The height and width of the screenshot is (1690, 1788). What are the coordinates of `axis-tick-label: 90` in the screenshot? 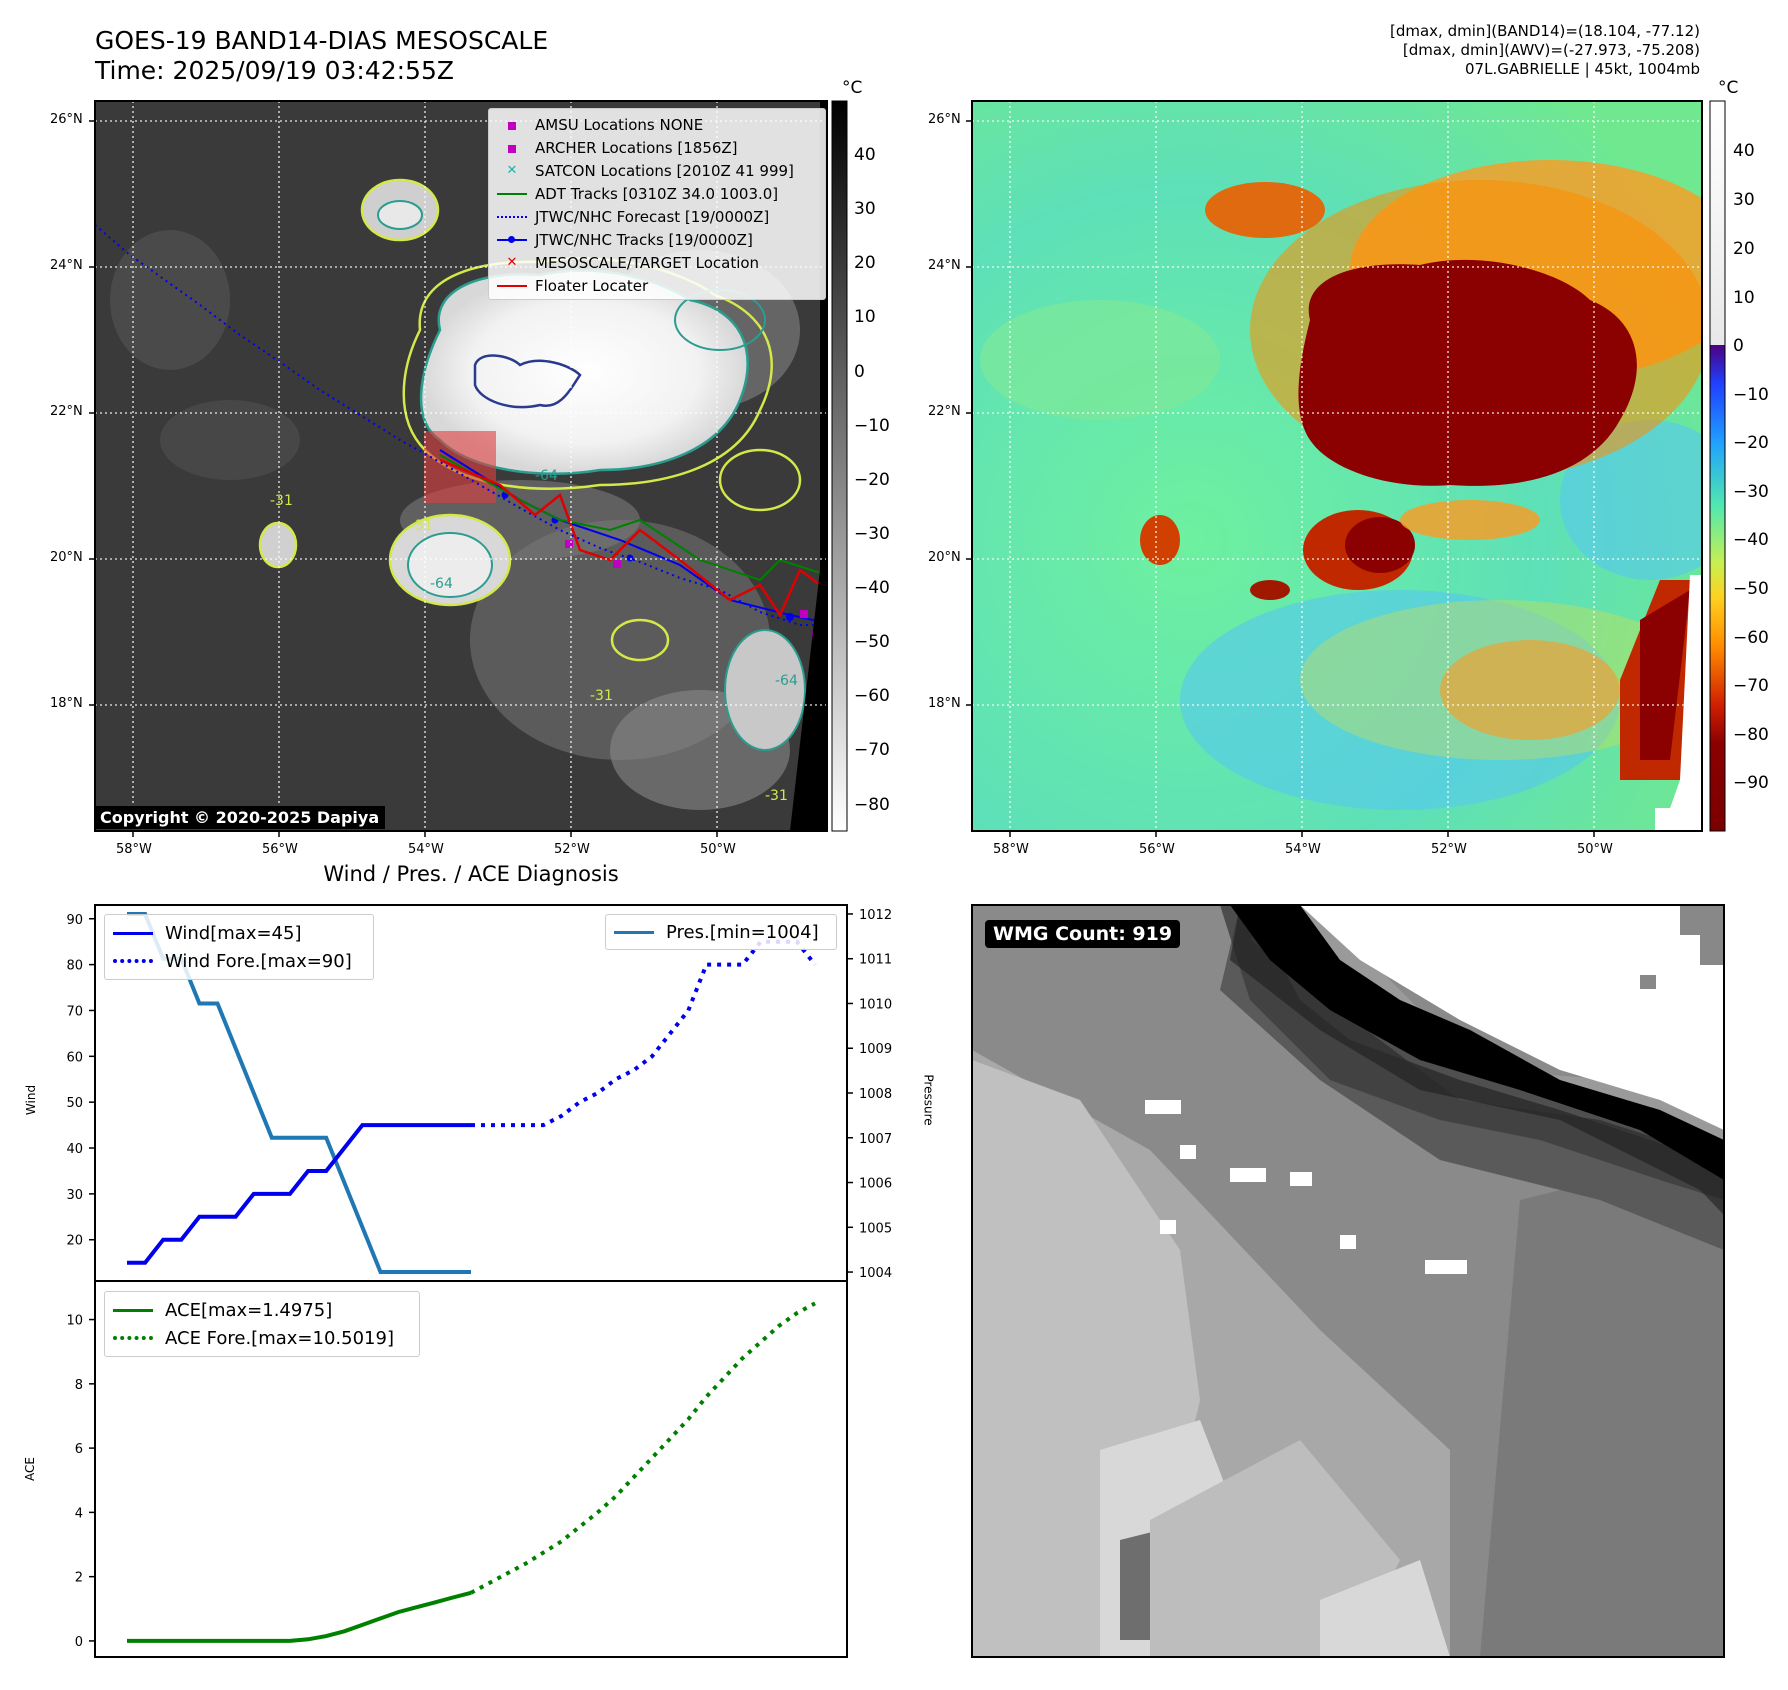 It's located at (74, 920).